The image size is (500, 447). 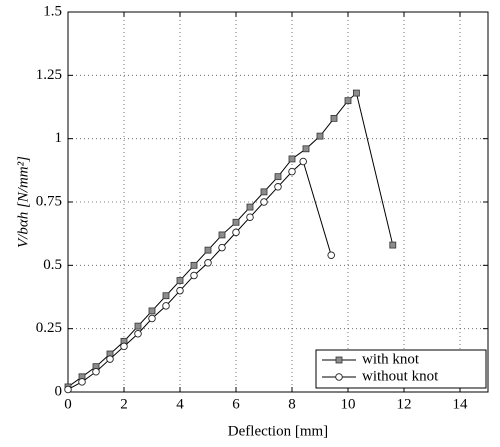 I want to click on x-tick-label: 0, so click(x=68, y=404).